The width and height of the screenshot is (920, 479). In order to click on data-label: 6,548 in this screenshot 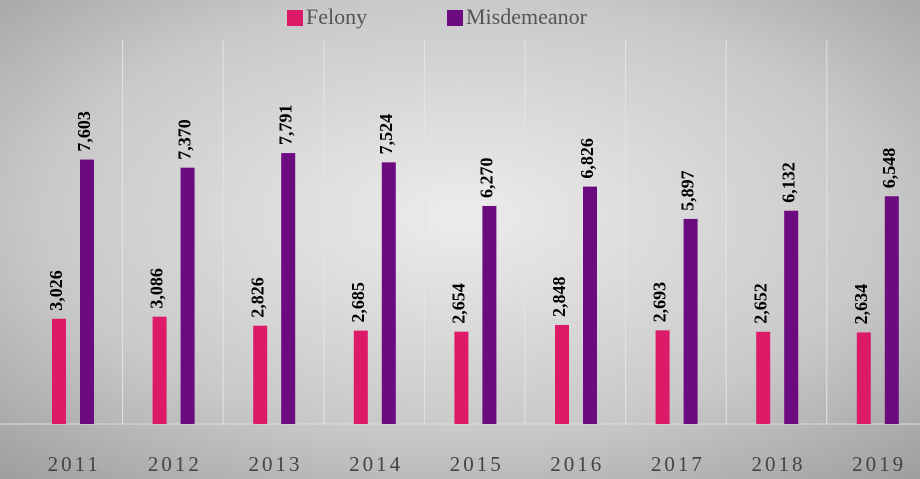, I will do `click(889, 168)`.